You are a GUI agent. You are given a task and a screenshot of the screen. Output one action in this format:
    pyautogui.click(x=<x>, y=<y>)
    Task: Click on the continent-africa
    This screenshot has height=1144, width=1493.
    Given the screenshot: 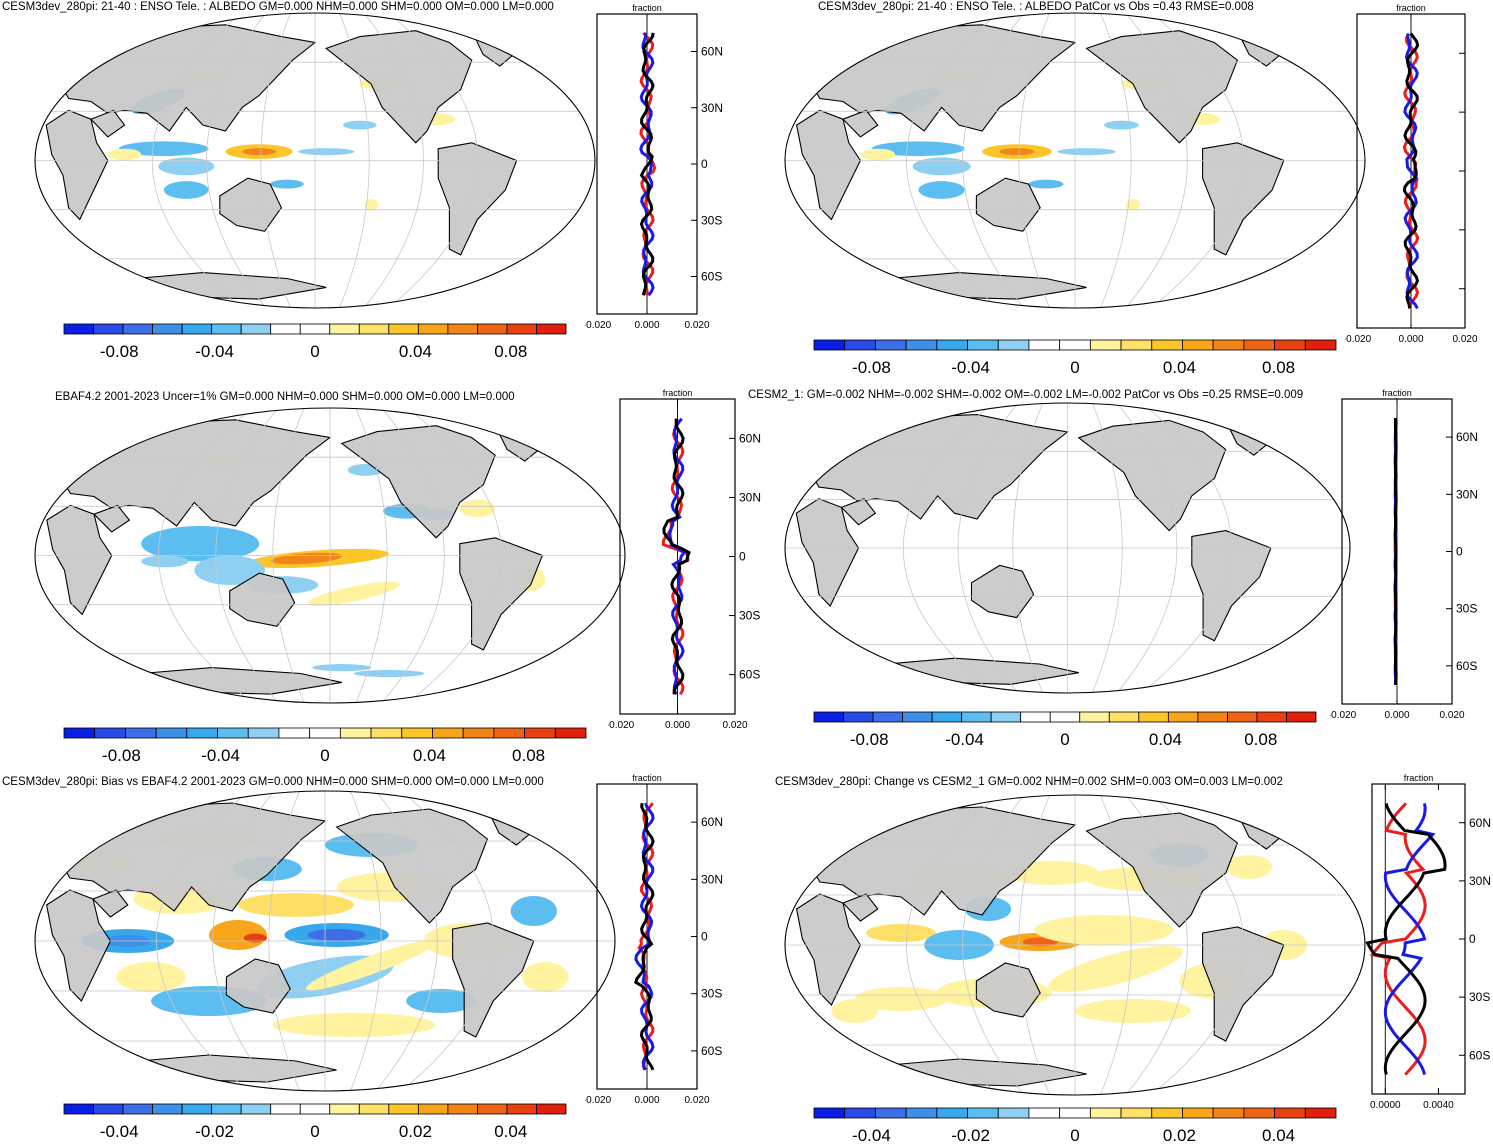 What is the action you would take?
    pyautogui.click(x=828, y=165)
    